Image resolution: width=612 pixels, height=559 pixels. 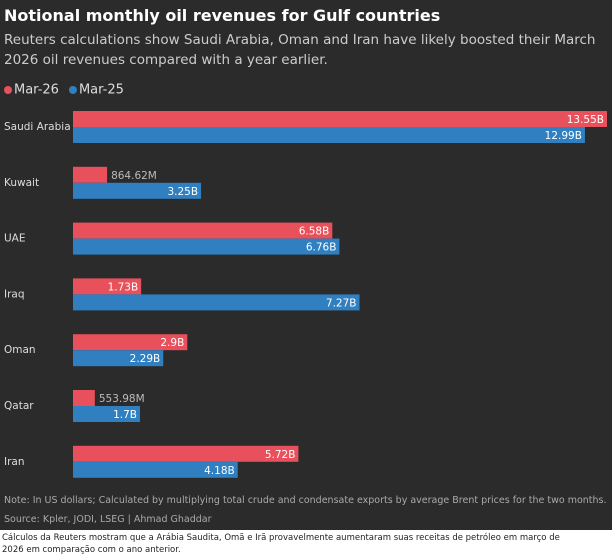 I want to click on category-label: Qatar, so click(x=19, y=406).